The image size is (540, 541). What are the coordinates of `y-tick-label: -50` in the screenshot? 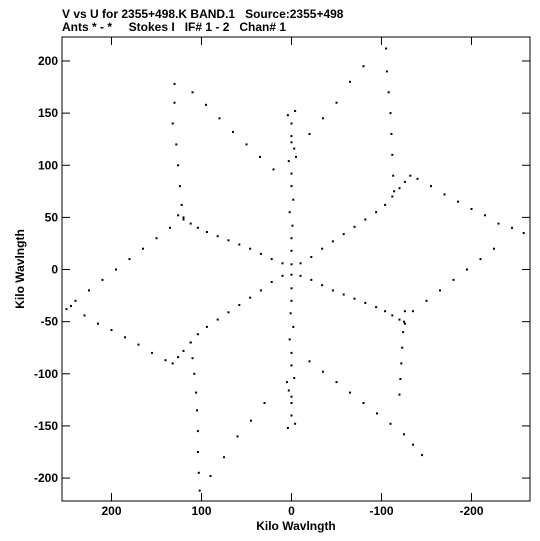 It's located at (50, 322).